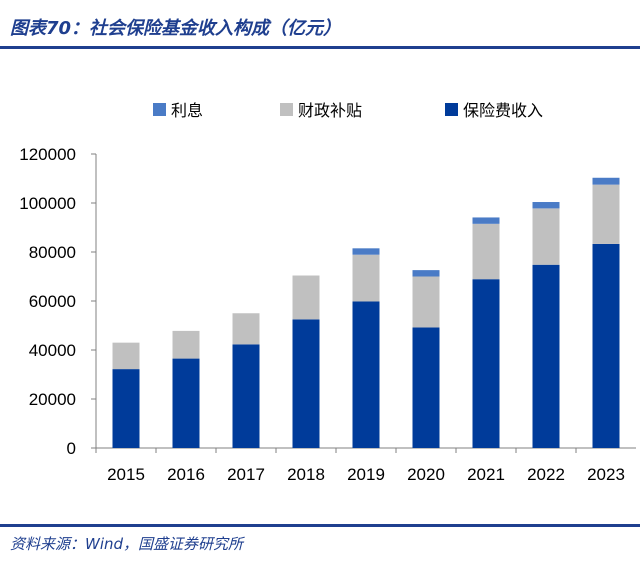 Image resolution: width=640 pixels, height=568 pixels. I want to click on legend-label: 利息, so click(187, 110).